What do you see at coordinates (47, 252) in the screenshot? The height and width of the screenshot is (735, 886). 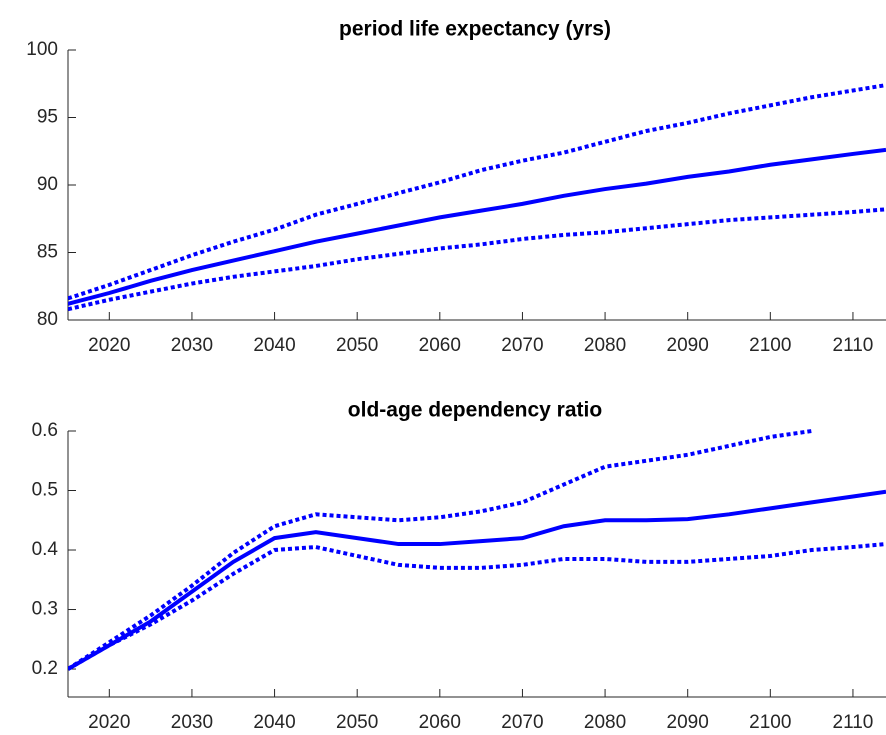 I see `y-tick-label: 85` at bounding box center [47, 252].